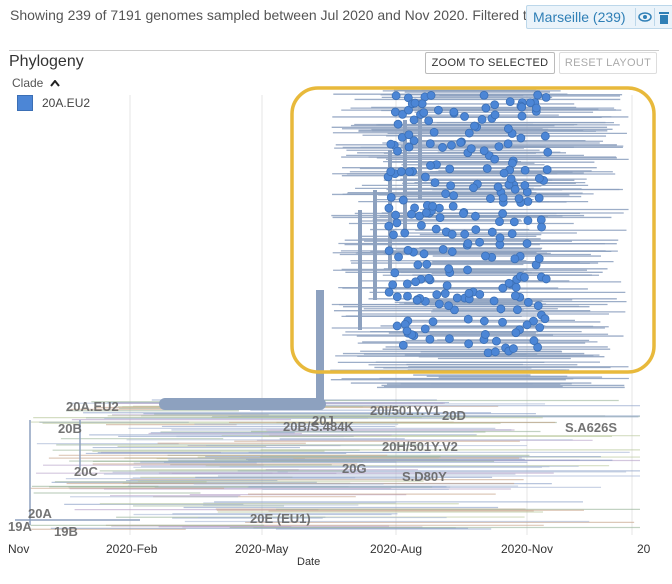  What do you see at coordinates (663, 17) in the screenshot?
I see `trash-icon` at bounding box center [663, 17].